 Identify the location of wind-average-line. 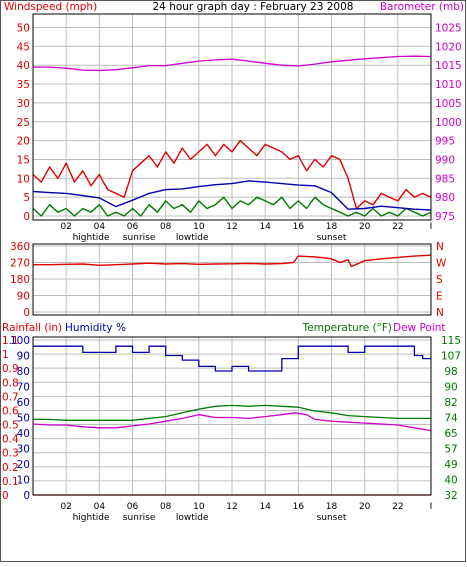
(232, 195).